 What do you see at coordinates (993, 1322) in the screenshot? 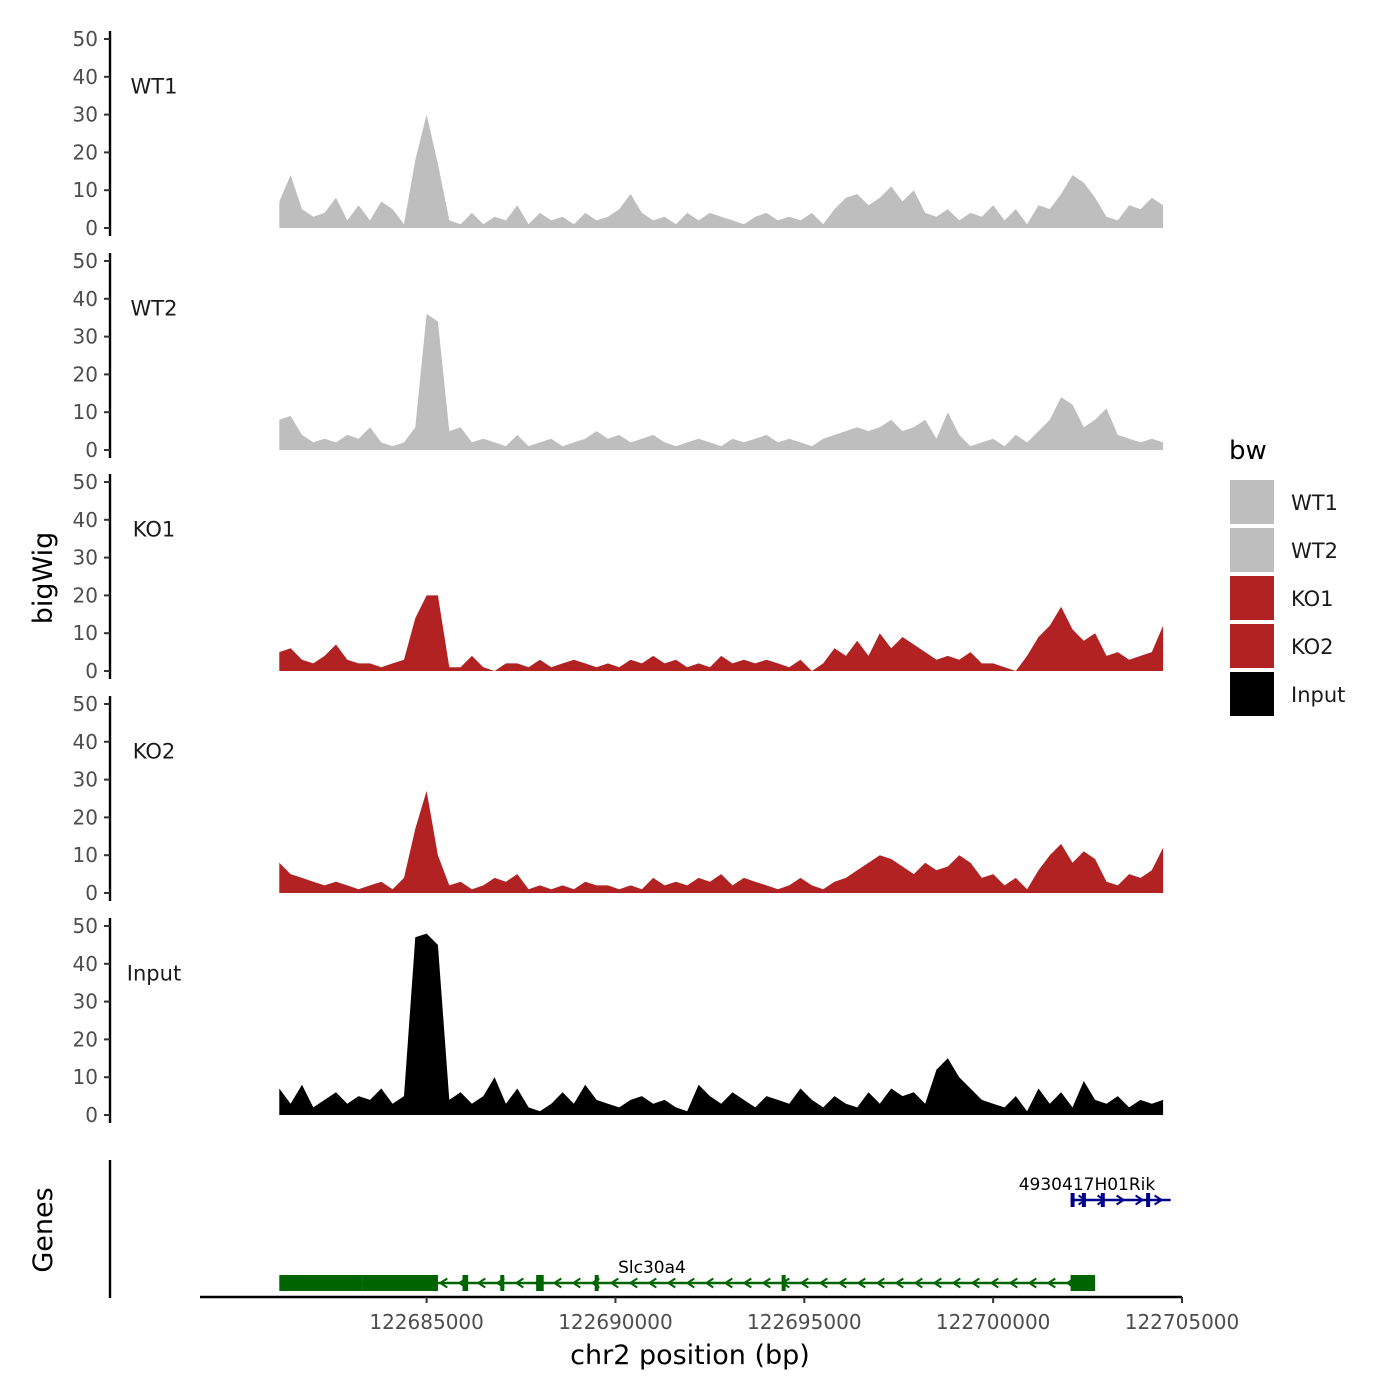
I see `x-tick-label: 122700000` at bounding box center [993, 1322].